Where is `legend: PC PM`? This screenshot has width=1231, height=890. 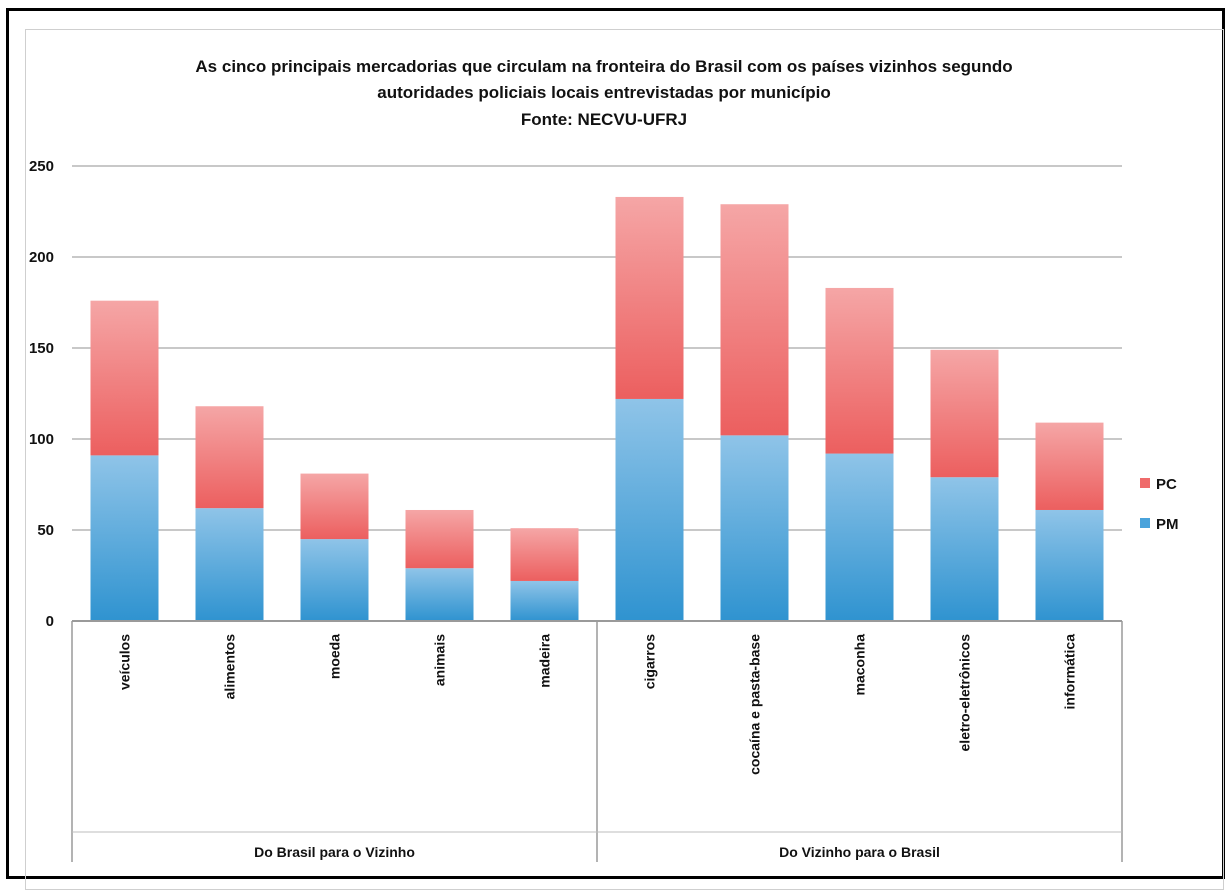 legend: PC PM is located at coordinates (1159, 504).